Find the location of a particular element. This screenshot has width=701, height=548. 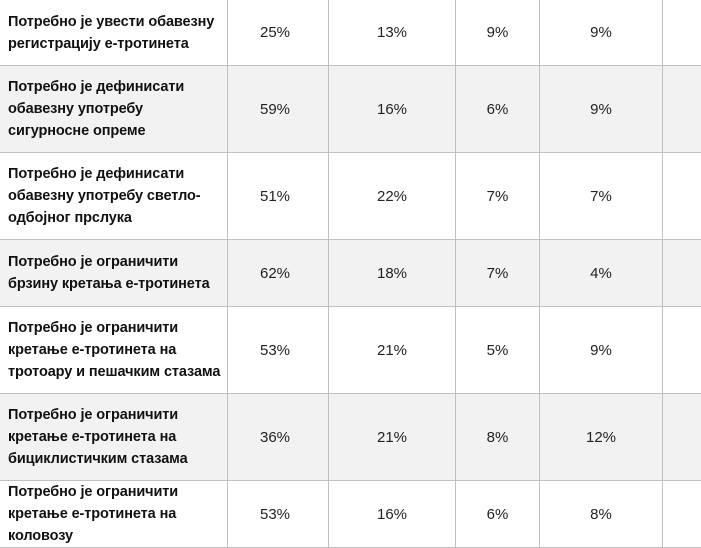

value-cell-5: 16% is located at coordinates (682, 514).